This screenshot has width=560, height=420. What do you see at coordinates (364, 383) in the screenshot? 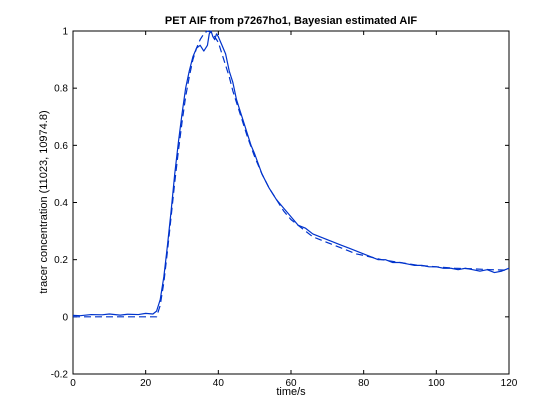
I see `x-tick-label: 80` at bounding box center [364, 383].